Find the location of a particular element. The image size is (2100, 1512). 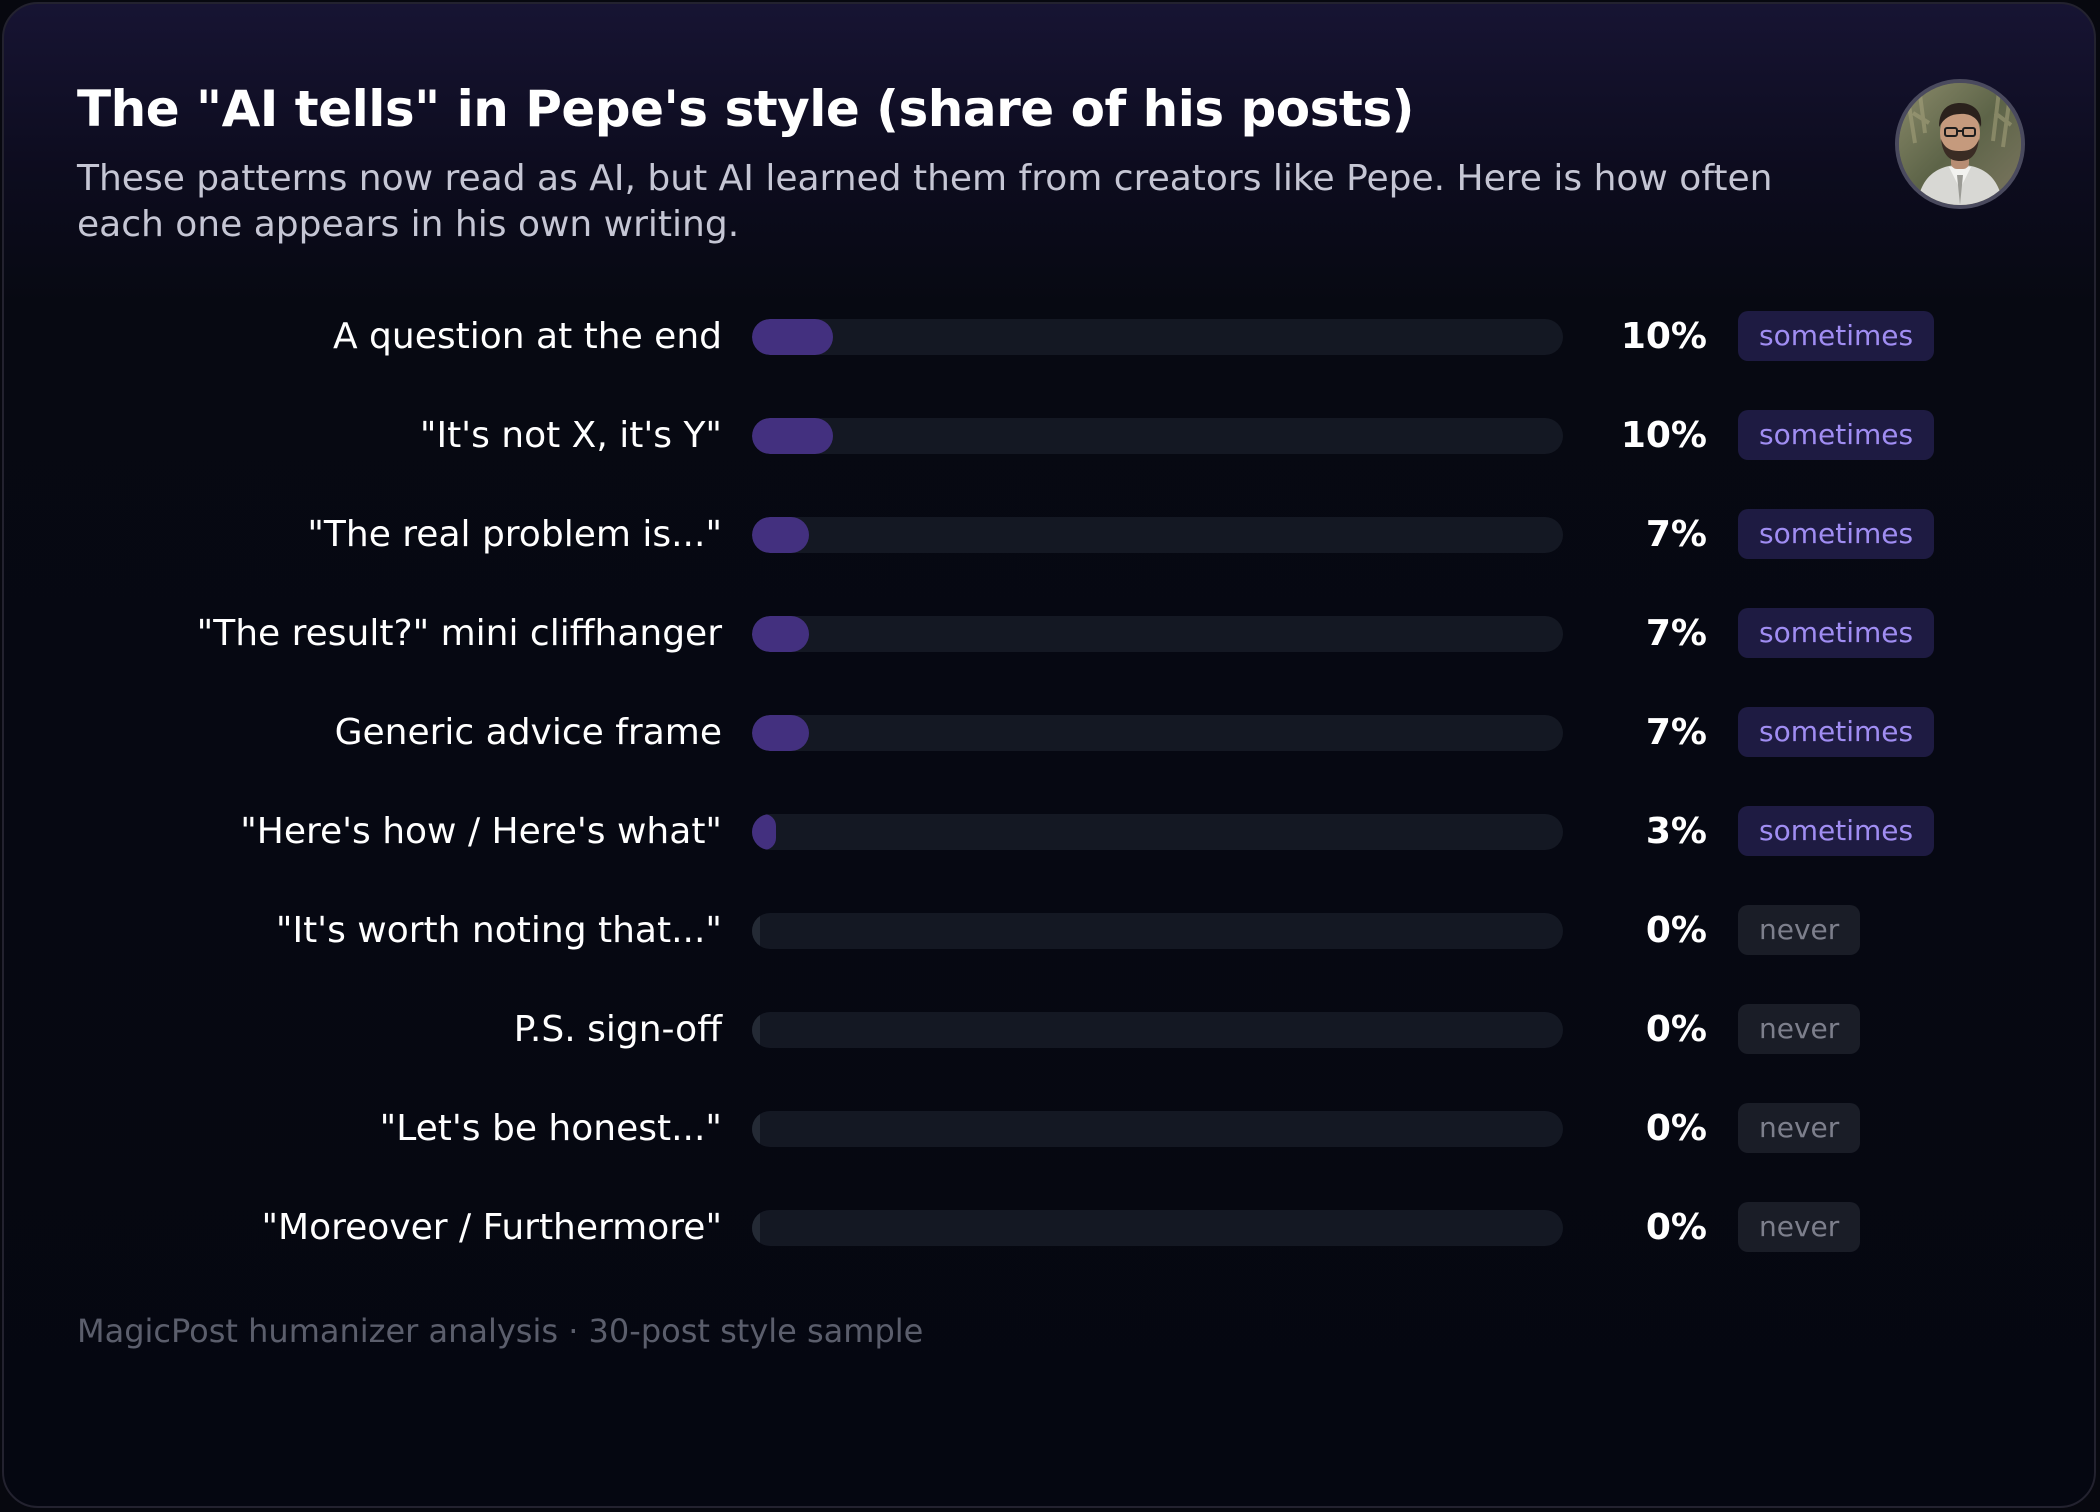

bar-row: "It's worth noting that..." 0% never is located at coordinates (1049, 940).